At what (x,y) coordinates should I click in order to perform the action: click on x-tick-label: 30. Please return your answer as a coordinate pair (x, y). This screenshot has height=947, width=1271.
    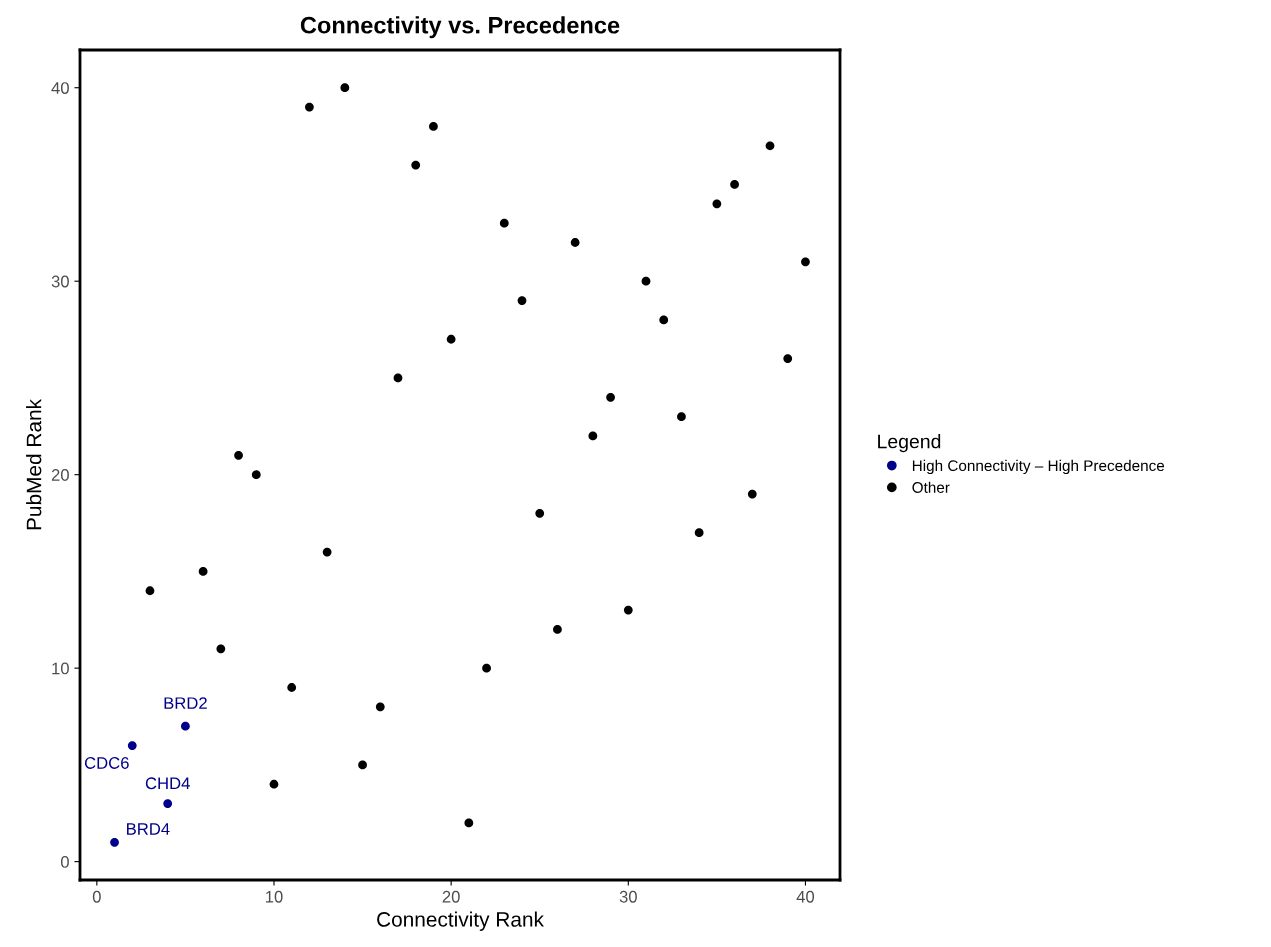
    Looking at the image, I should click on (628, 896).